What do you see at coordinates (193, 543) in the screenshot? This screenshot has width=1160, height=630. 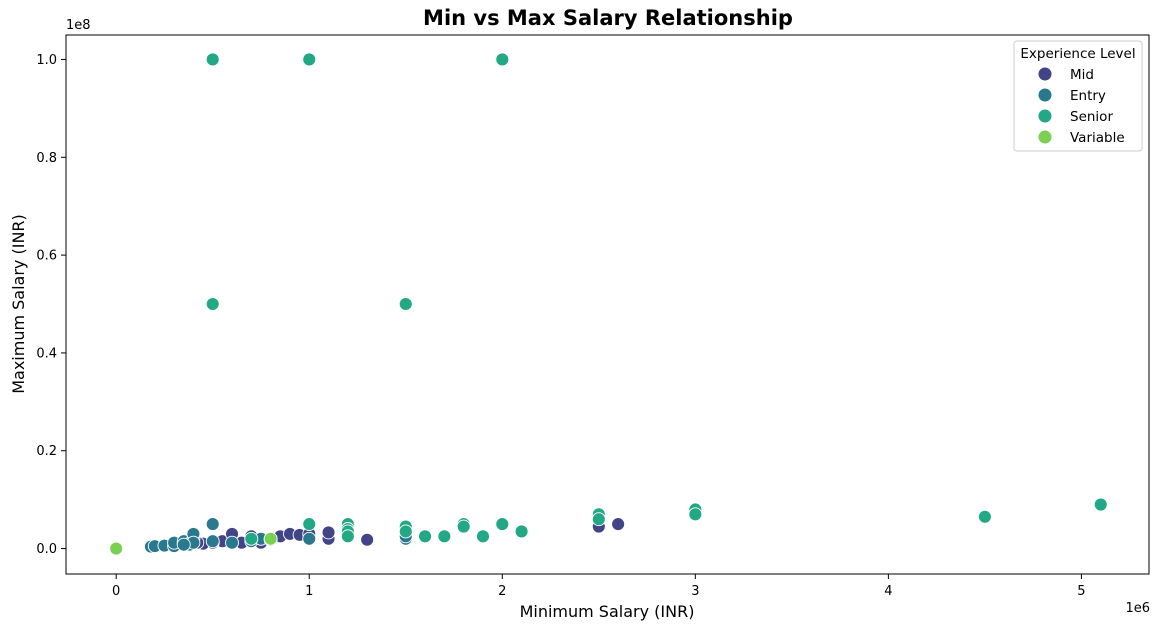 I see `series-variable` at bounding box center [193, 543].